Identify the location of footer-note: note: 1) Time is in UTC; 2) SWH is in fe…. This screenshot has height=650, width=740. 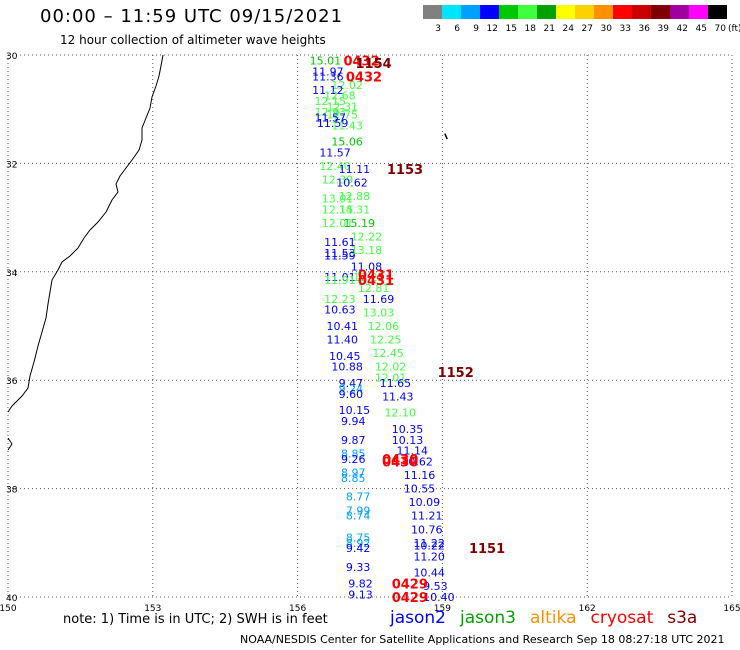
(195, 619).